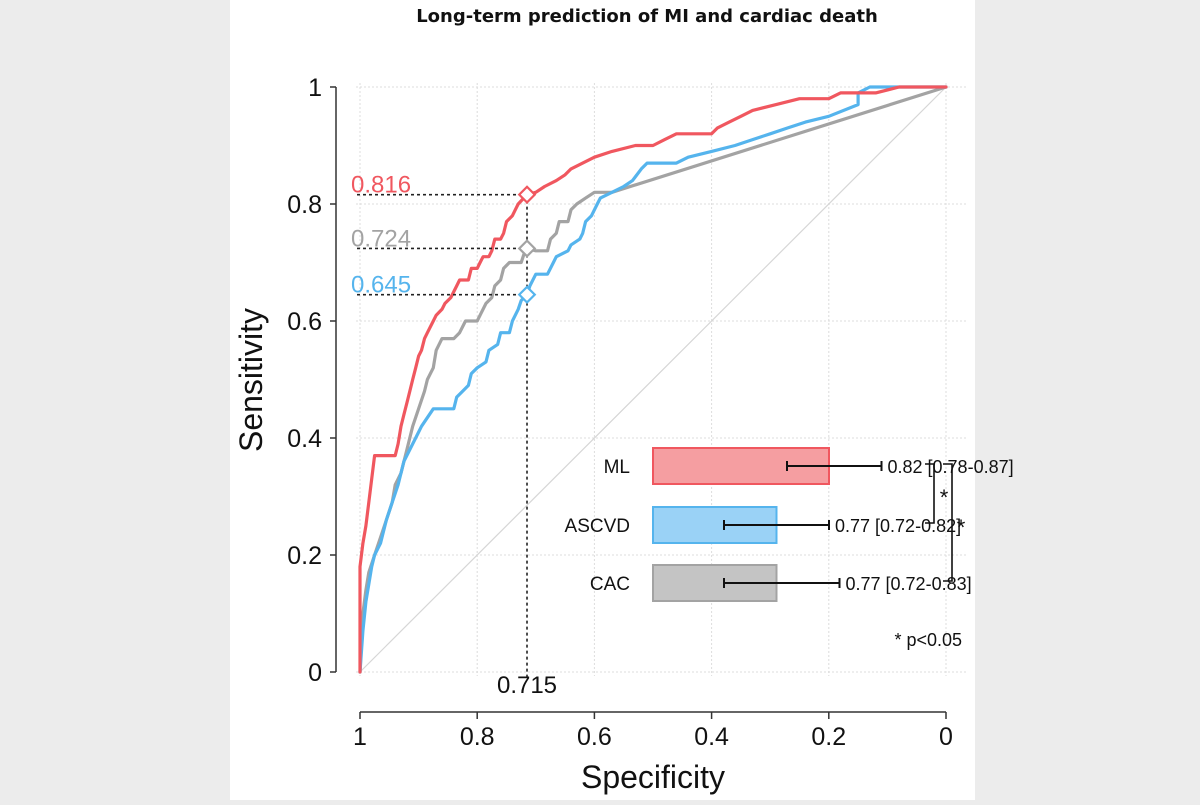  I want to click on inset-label-ml: ML, so click(617, 467).